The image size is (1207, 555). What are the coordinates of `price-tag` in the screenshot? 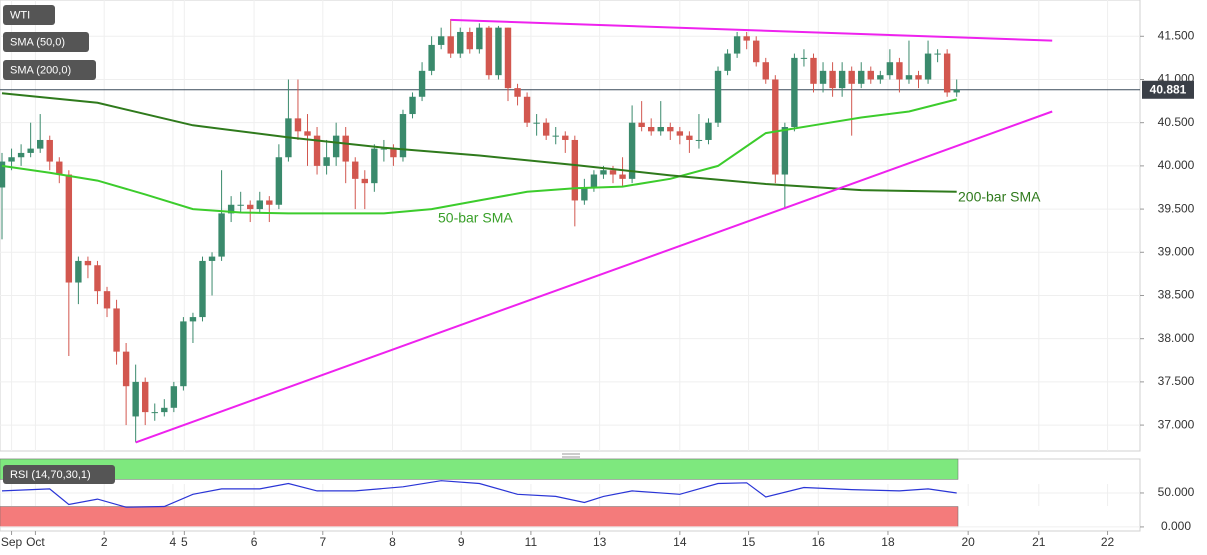 It's located at (1168, 89).